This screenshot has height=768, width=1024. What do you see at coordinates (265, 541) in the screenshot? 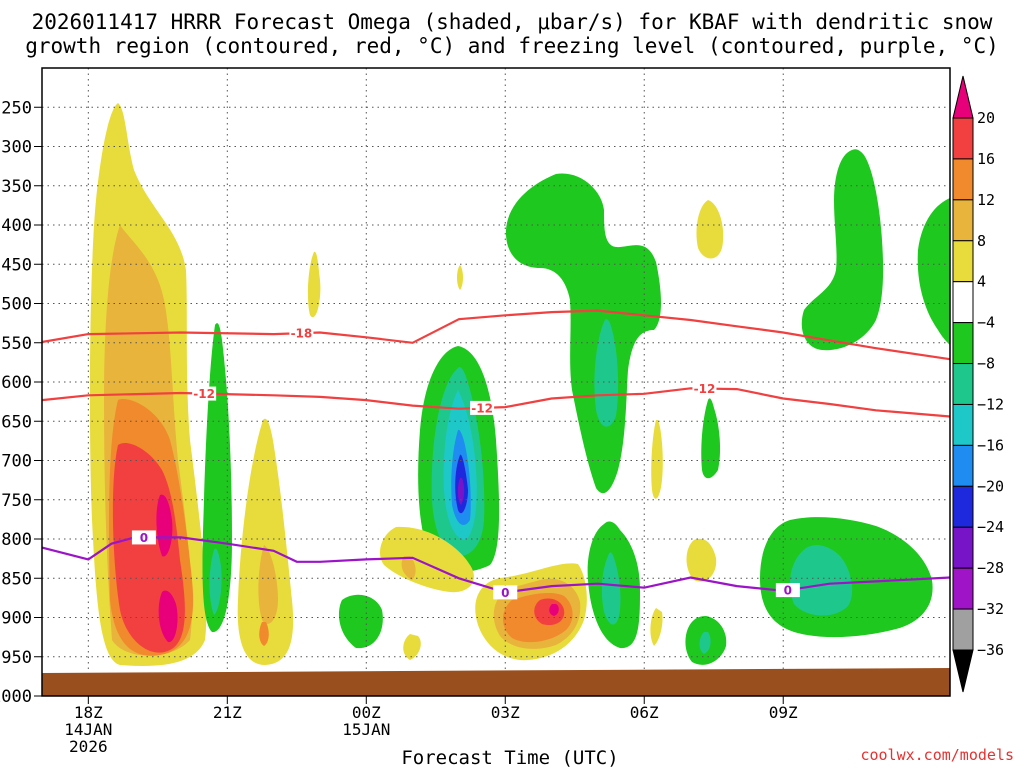
I see `omega-21z-yellow` at bounding box center [265, 541].